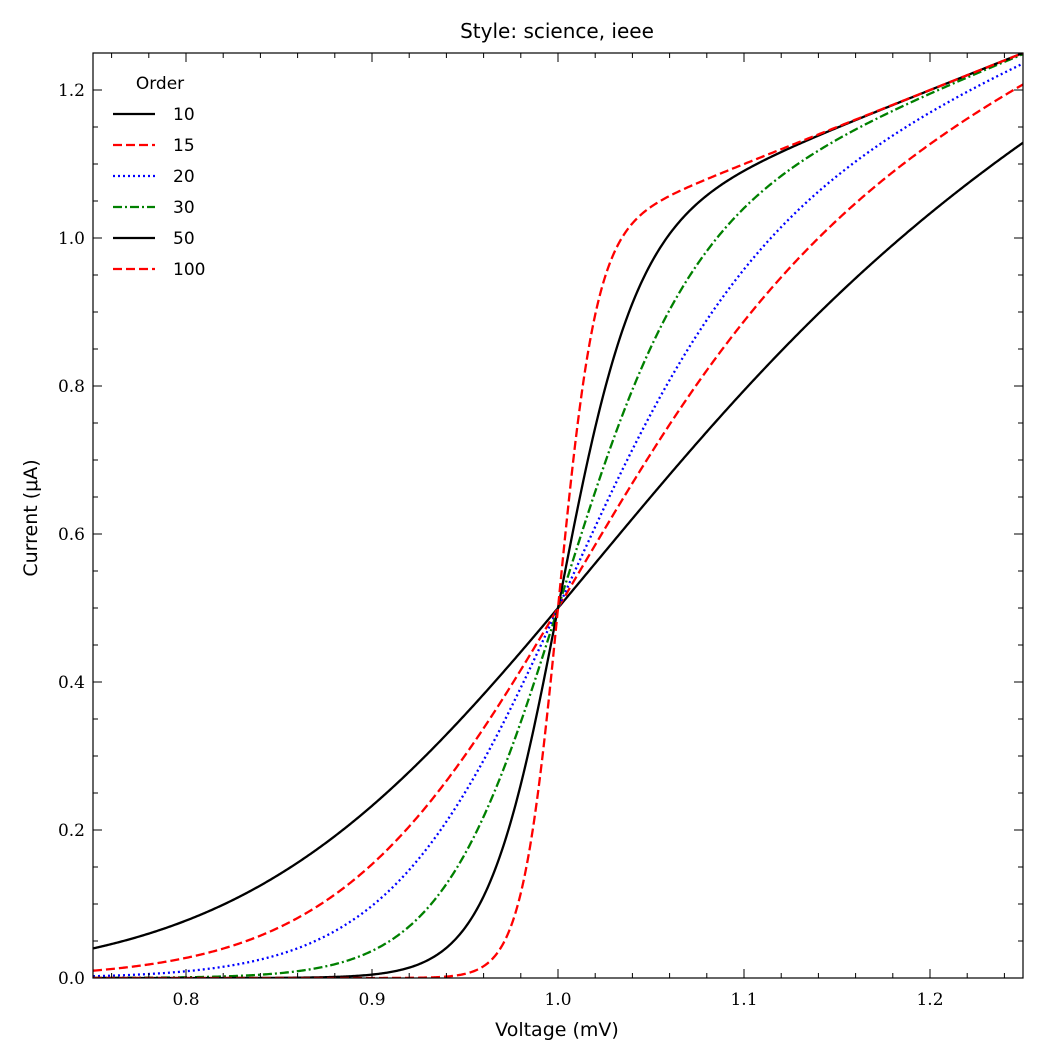 The height and width of the screenshot is (1061, 1048). Describe the element at coordinates (184, 115) in the screenshot. I see `legend-label: 10` at that location.